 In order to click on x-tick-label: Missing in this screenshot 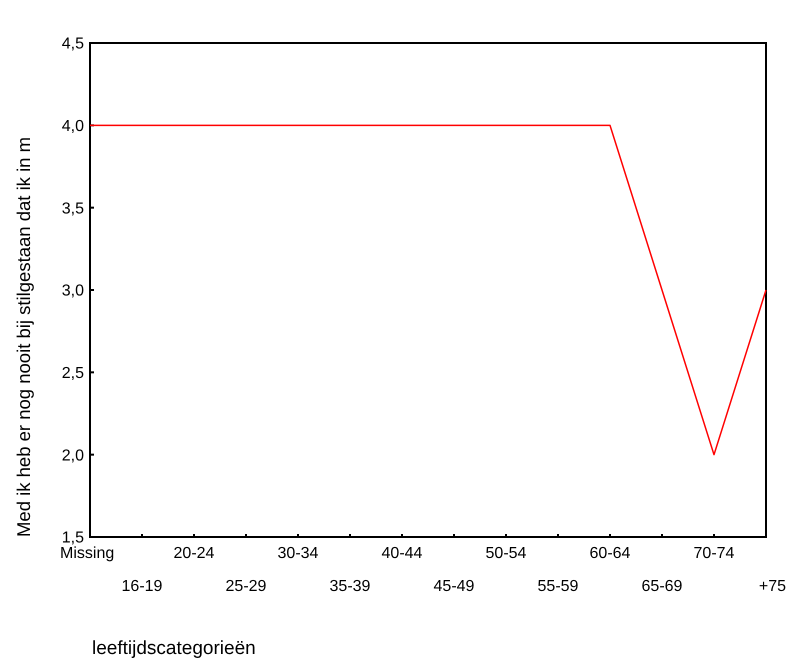, I will do `click(87, 553)`.